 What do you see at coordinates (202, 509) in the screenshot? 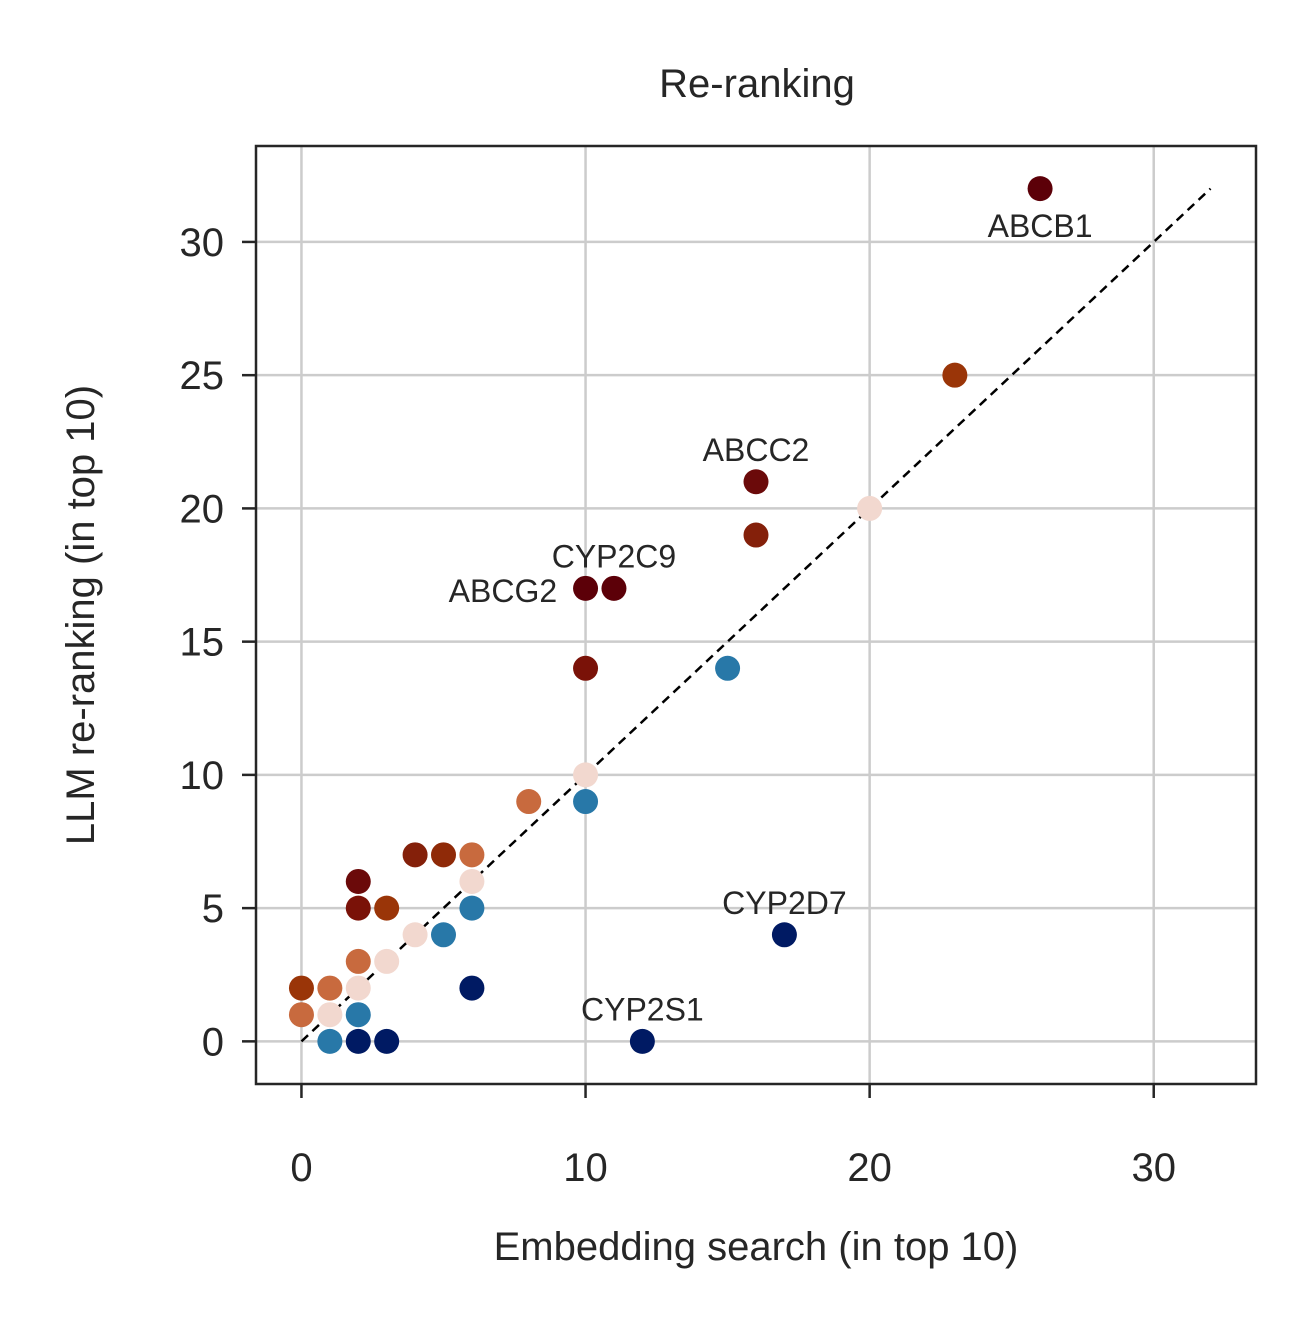
I see `y-tick-label: 20` at bounding box center [202, 509].